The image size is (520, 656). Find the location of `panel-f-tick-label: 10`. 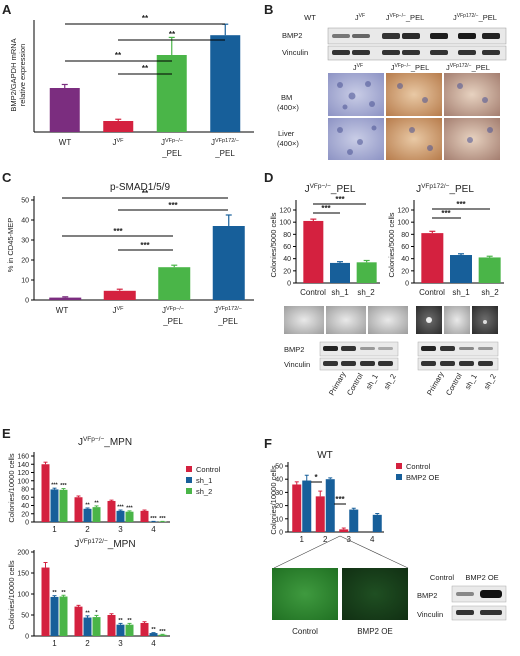

panel-f-tick-label: 10 is located at coordinates (279, 519).